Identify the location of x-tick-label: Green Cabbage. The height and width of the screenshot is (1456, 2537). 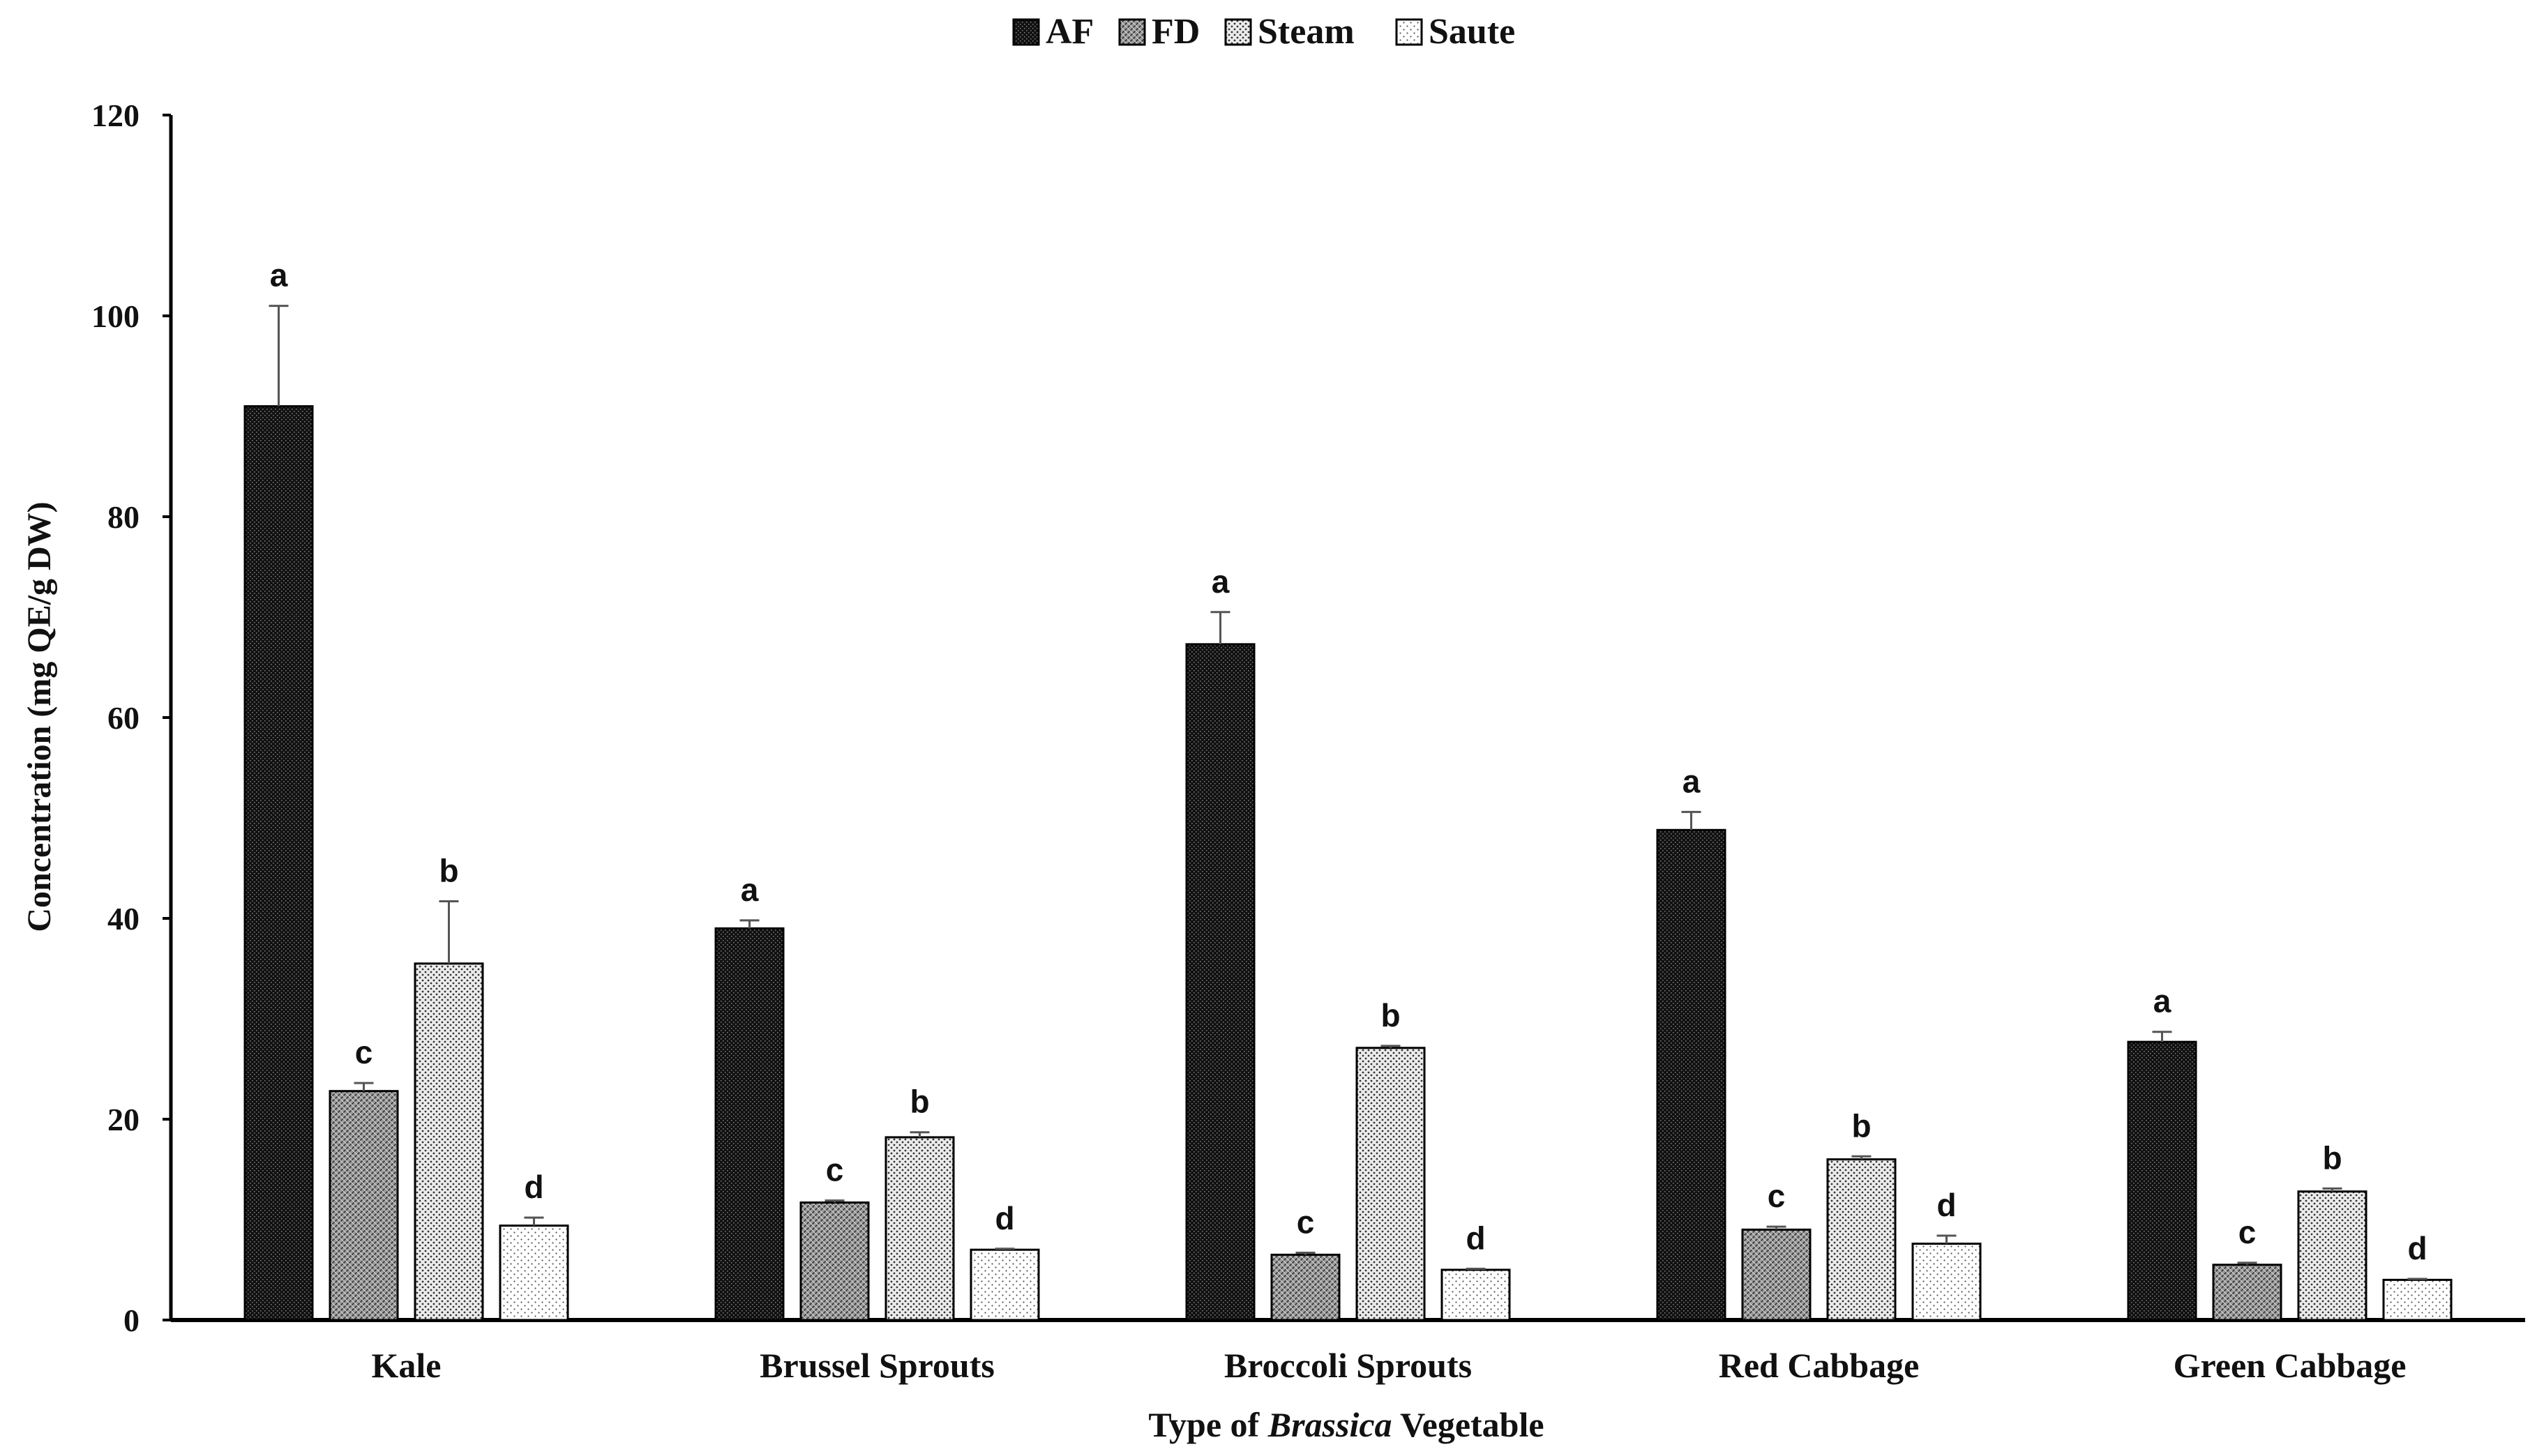
(2290, 1365).